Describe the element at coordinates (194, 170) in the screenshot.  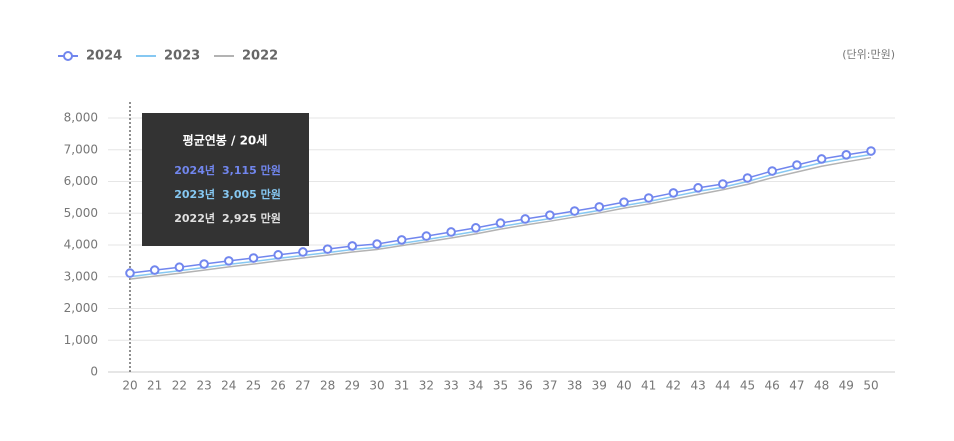
I see `tooltip-label: 2024년` at that location.